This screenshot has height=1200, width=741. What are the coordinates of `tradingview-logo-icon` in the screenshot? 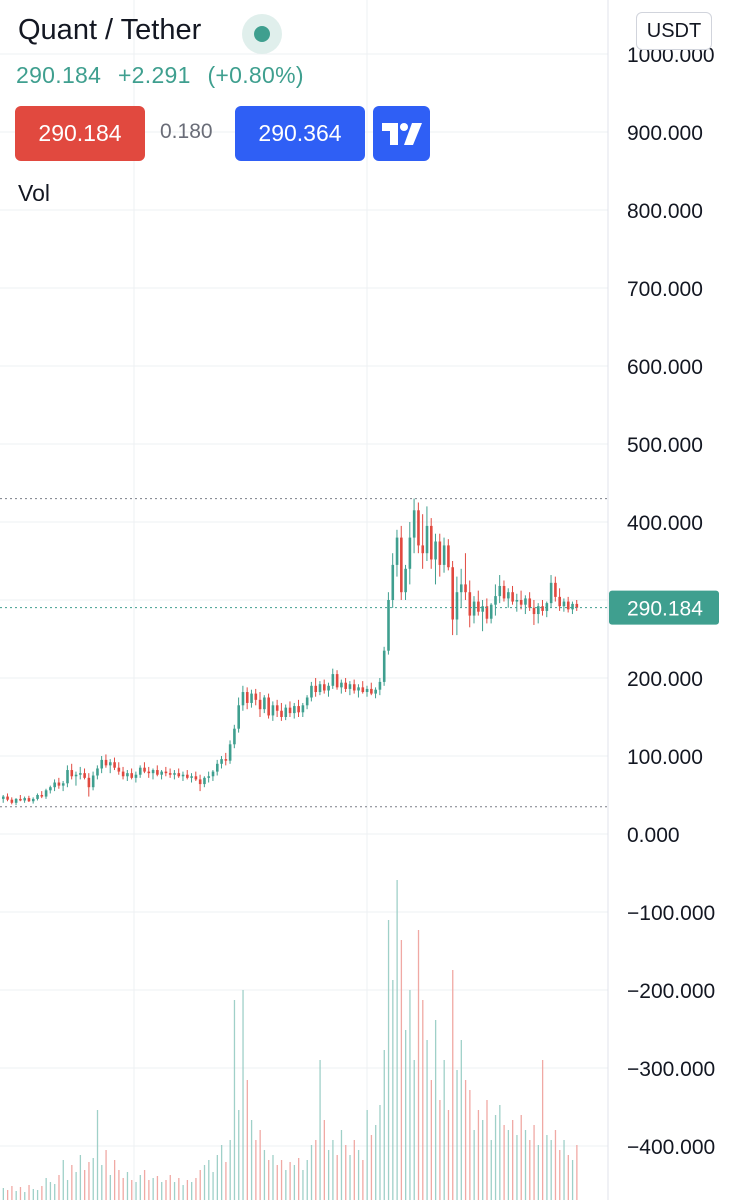 It's located at (401, 133).